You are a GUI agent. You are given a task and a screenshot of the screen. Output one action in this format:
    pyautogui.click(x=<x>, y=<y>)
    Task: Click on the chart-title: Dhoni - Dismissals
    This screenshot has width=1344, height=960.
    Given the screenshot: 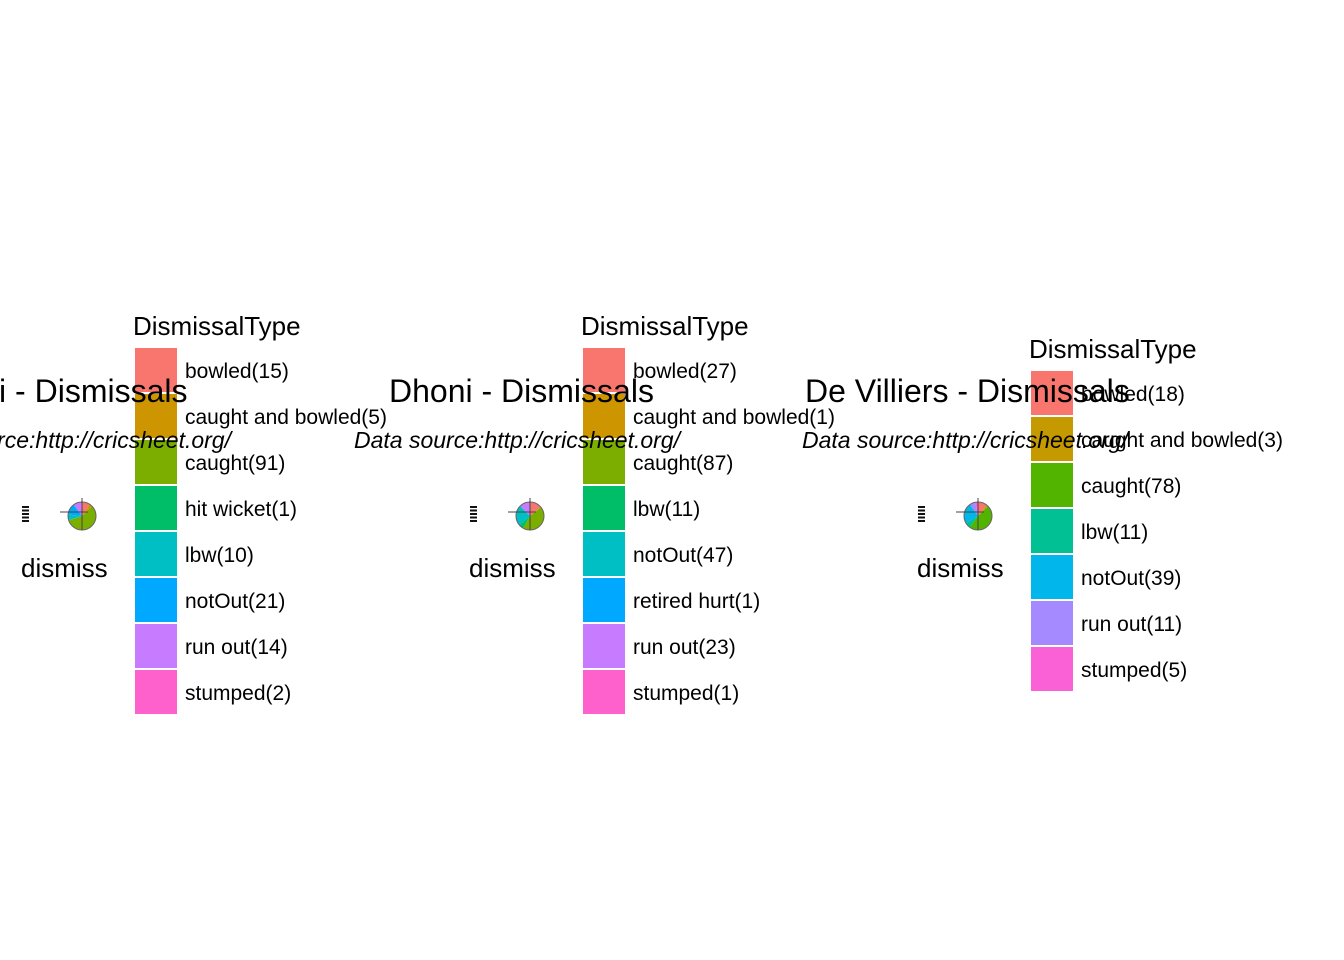 What is the action you would take?
    pyautogui.click(x=521, y=391)
    